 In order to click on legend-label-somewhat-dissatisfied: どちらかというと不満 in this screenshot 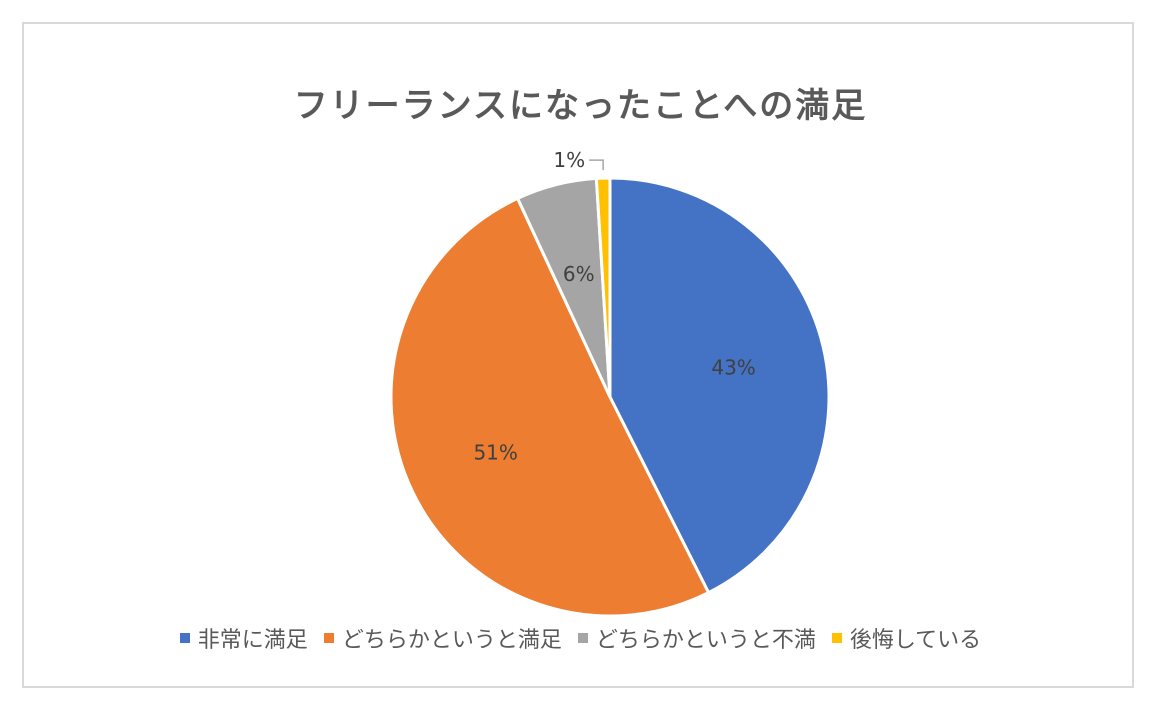, I will do `click(705, 640)`.